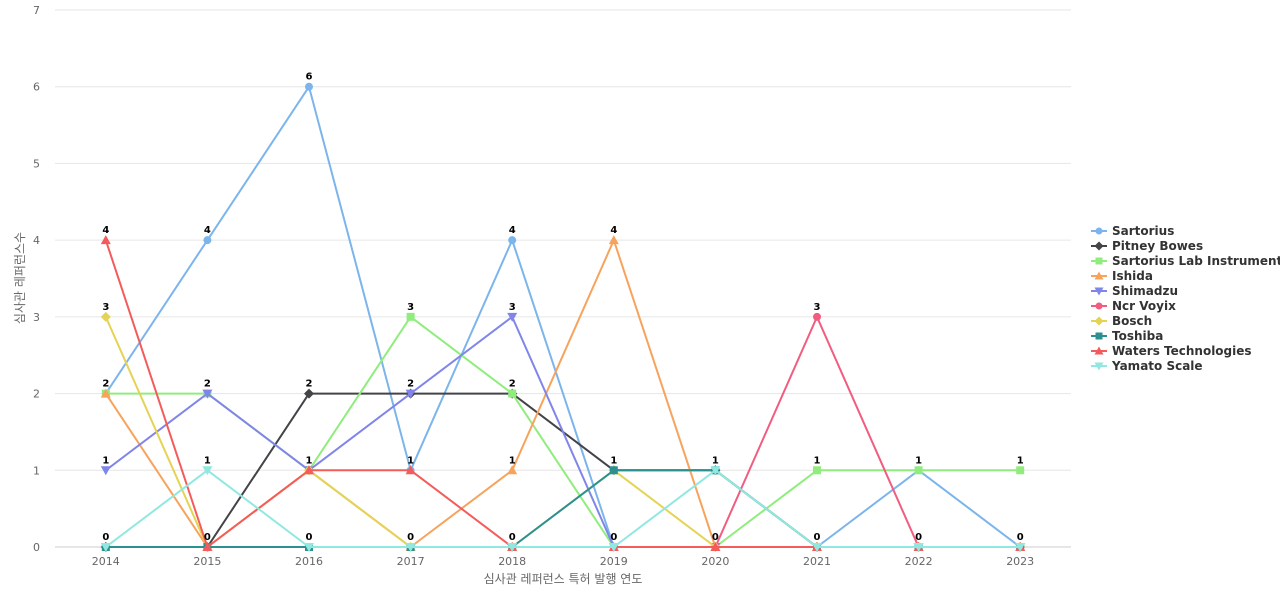 This screenshot has height=604, width=1280. What do you see at coordinates (36, 547) in the screenshot?
I see `y-tick-label: 0` at bounding box center [36, 547].